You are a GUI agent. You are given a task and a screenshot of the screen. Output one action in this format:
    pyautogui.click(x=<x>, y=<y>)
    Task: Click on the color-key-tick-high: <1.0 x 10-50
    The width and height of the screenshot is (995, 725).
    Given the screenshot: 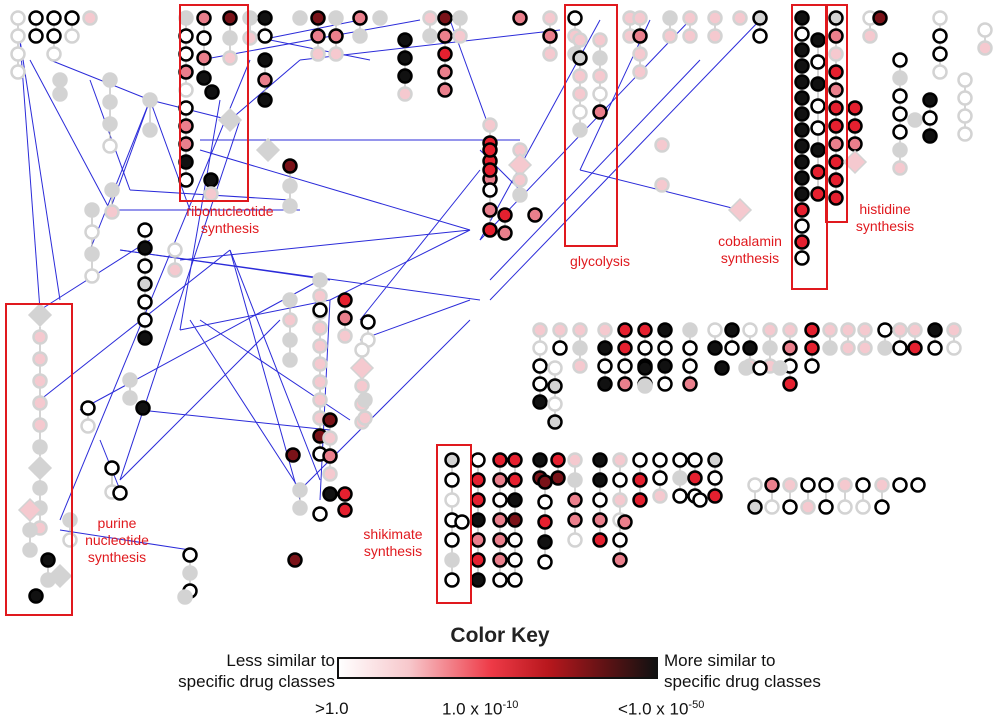 What is the action you would take?
    pyautogui.click(x=661, y=709)
    